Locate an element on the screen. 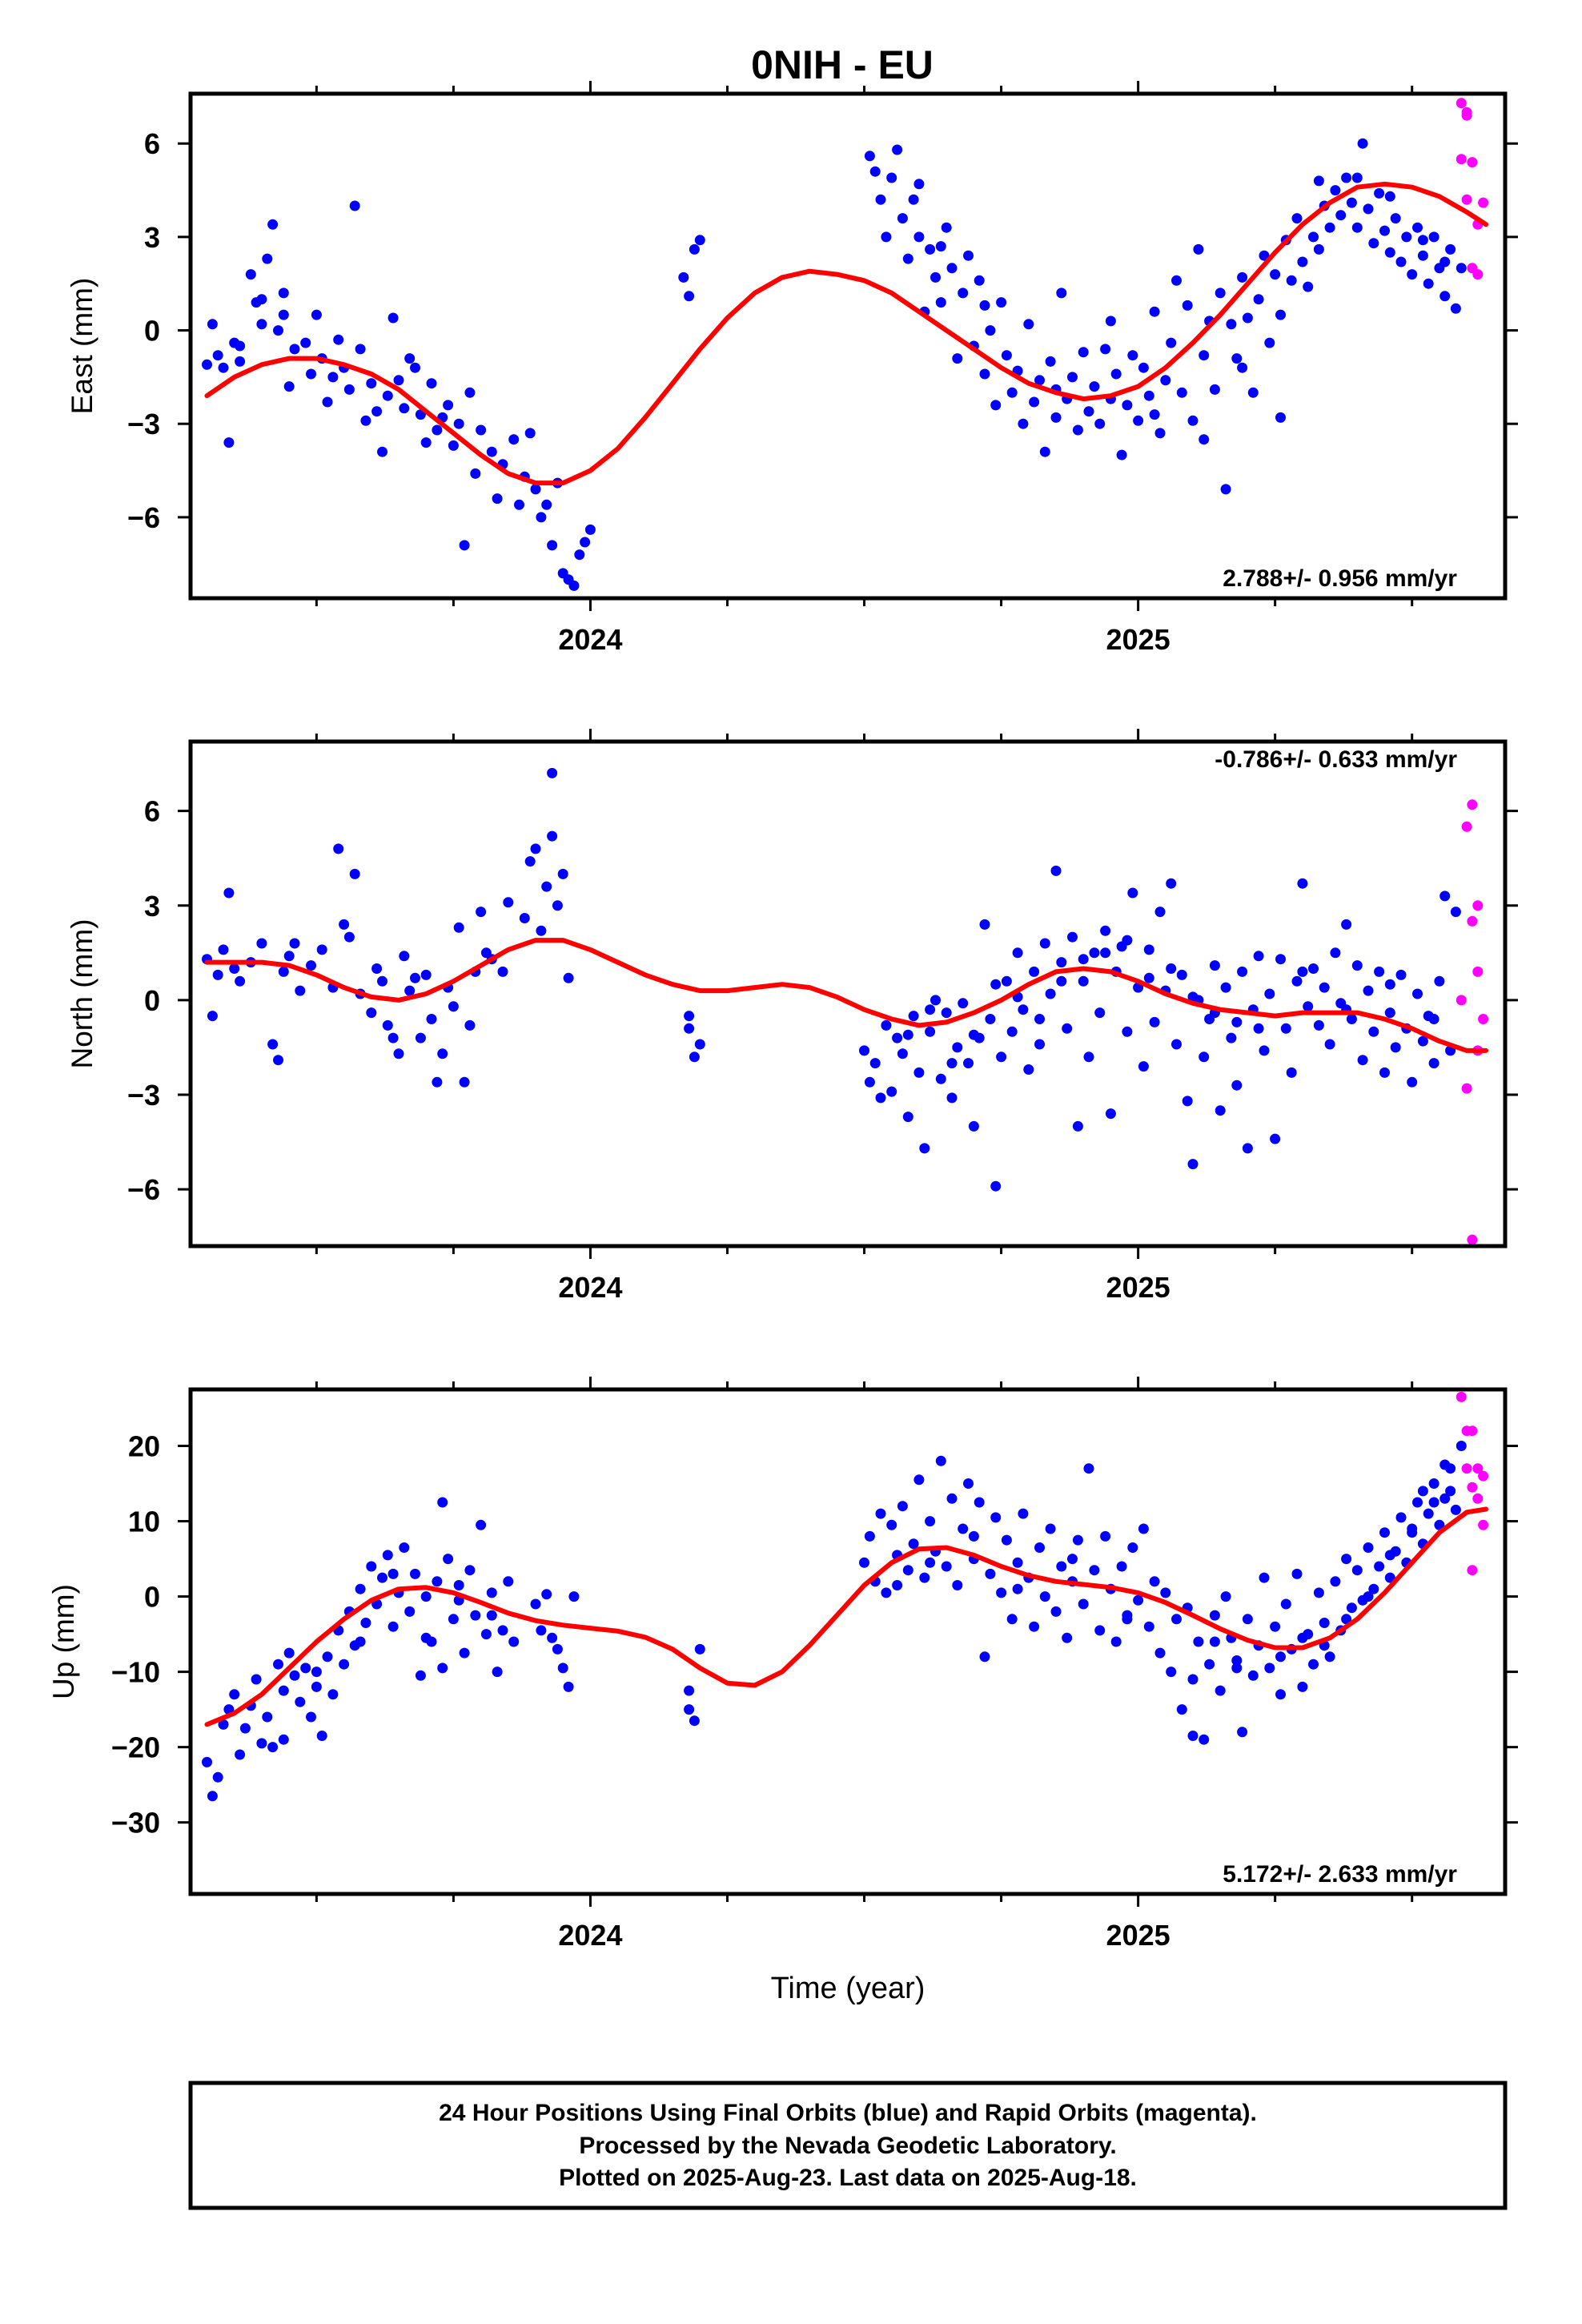 This screenshot has width=1582, height=2324. x-tick-label: 2024 is located at coordinates (590, 1936).